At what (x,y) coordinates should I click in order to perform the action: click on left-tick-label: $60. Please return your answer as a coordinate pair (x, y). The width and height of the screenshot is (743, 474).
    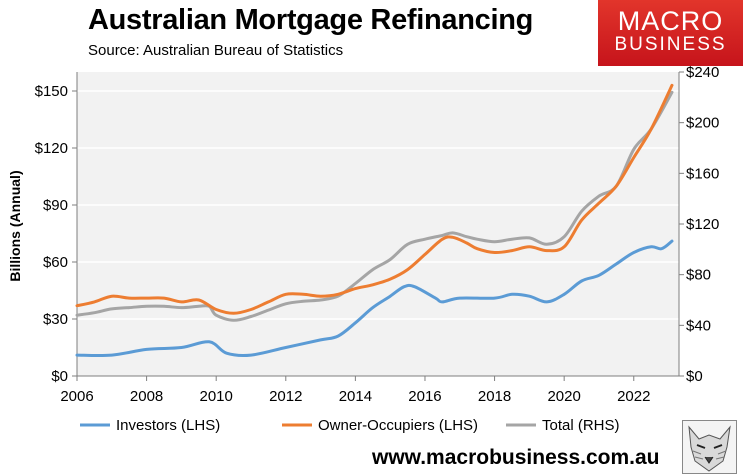
    Looking at the image, I should click on (55, 262).